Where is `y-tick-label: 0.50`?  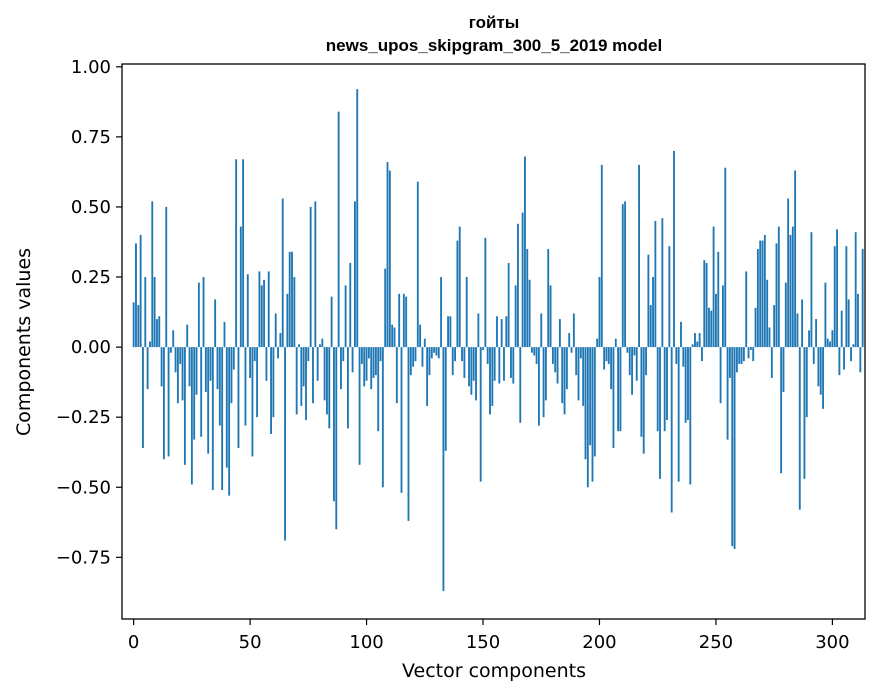
y-tick-label: 0.50 is located at coordinates (91, 207).